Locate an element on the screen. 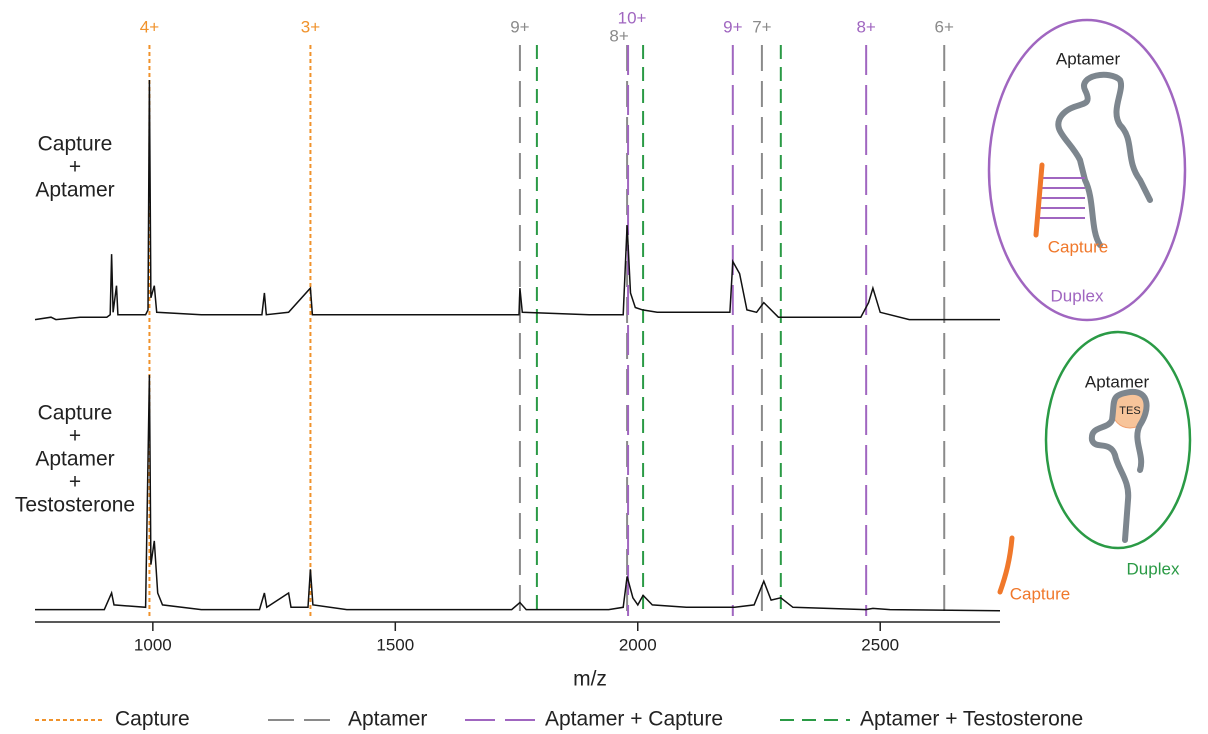 The height and width of the screenshot is (734, 1208). panel-label: Testosterone is located at coordinates (75, 505).